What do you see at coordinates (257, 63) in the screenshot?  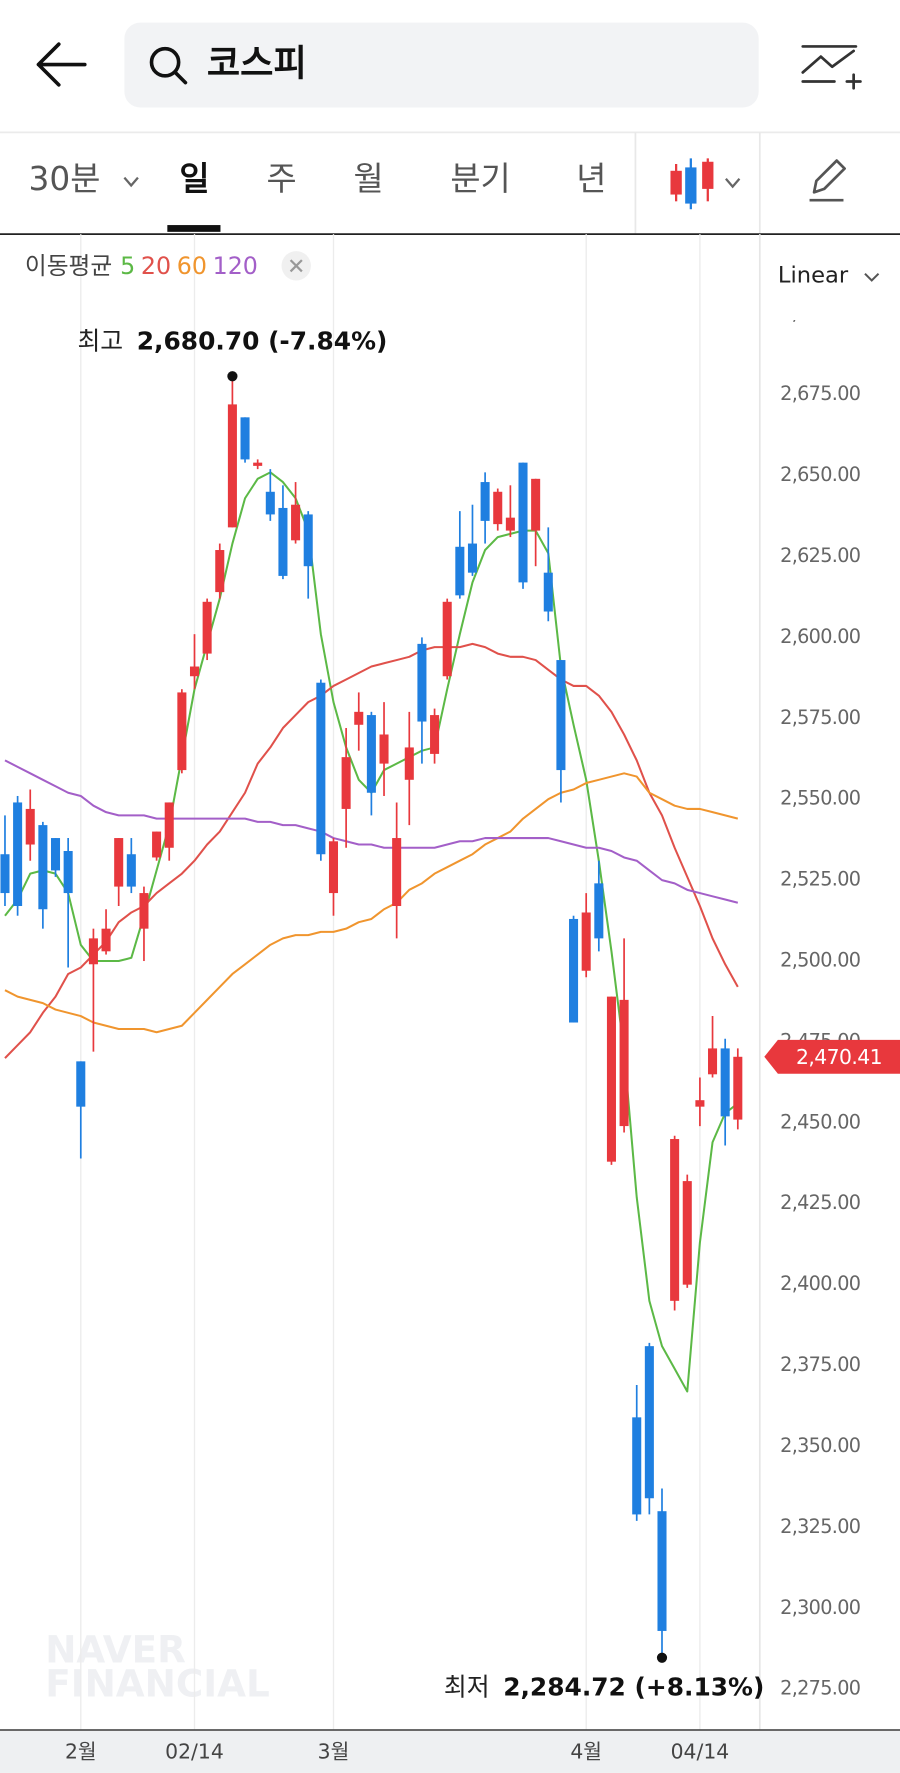 I see `search-text: 코스피` at bounding box center [257, 63].